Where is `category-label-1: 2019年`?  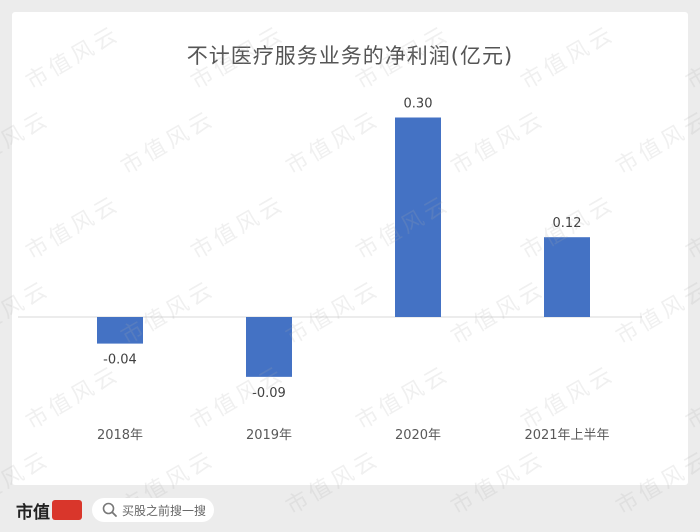
category-label-1: 2019年 is located at coordinates (269, 435).